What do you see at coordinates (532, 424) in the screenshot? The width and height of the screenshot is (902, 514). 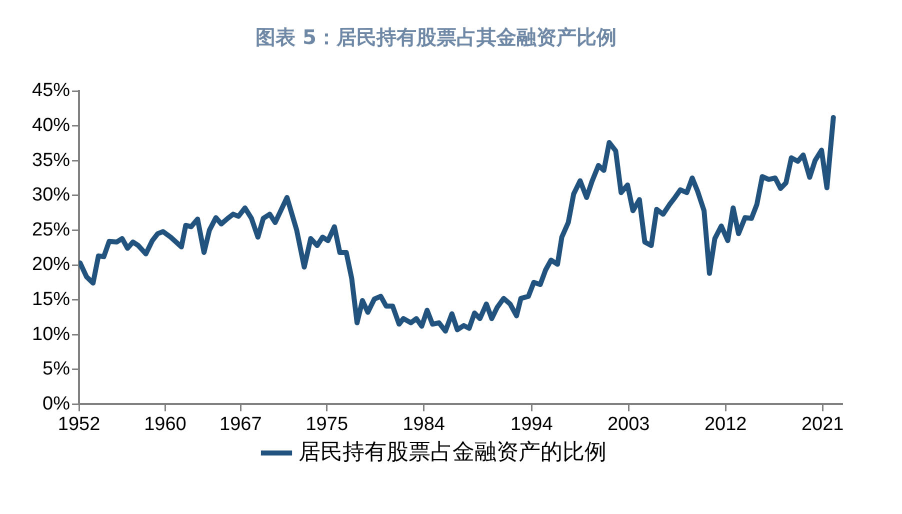 I see `x-tick-label: 1994` at bounding box center [532, 424].